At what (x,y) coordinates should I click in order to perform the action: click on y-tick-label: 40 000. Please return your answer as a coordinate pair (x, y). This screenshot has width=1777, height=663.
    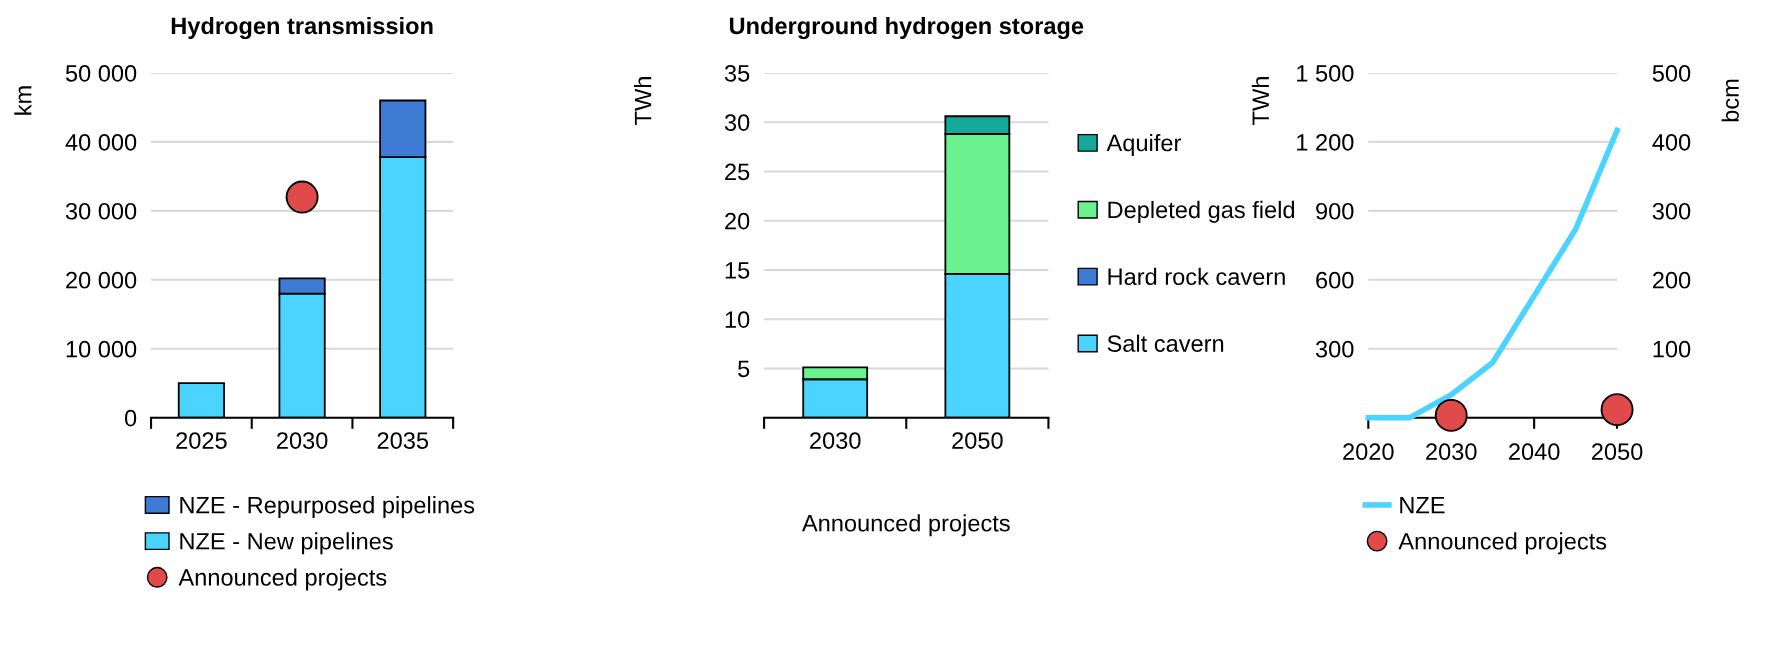
    Looking at the image, I should click on (101, 142).